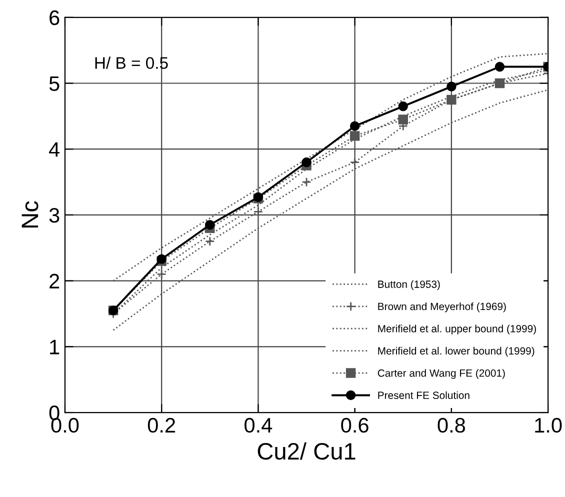 Image resolution: width=565 pixels, height=497 pixels. Describe the element at coordinates (54, 149) in the screenshot. I see `y-tick-label: 4` at that location.